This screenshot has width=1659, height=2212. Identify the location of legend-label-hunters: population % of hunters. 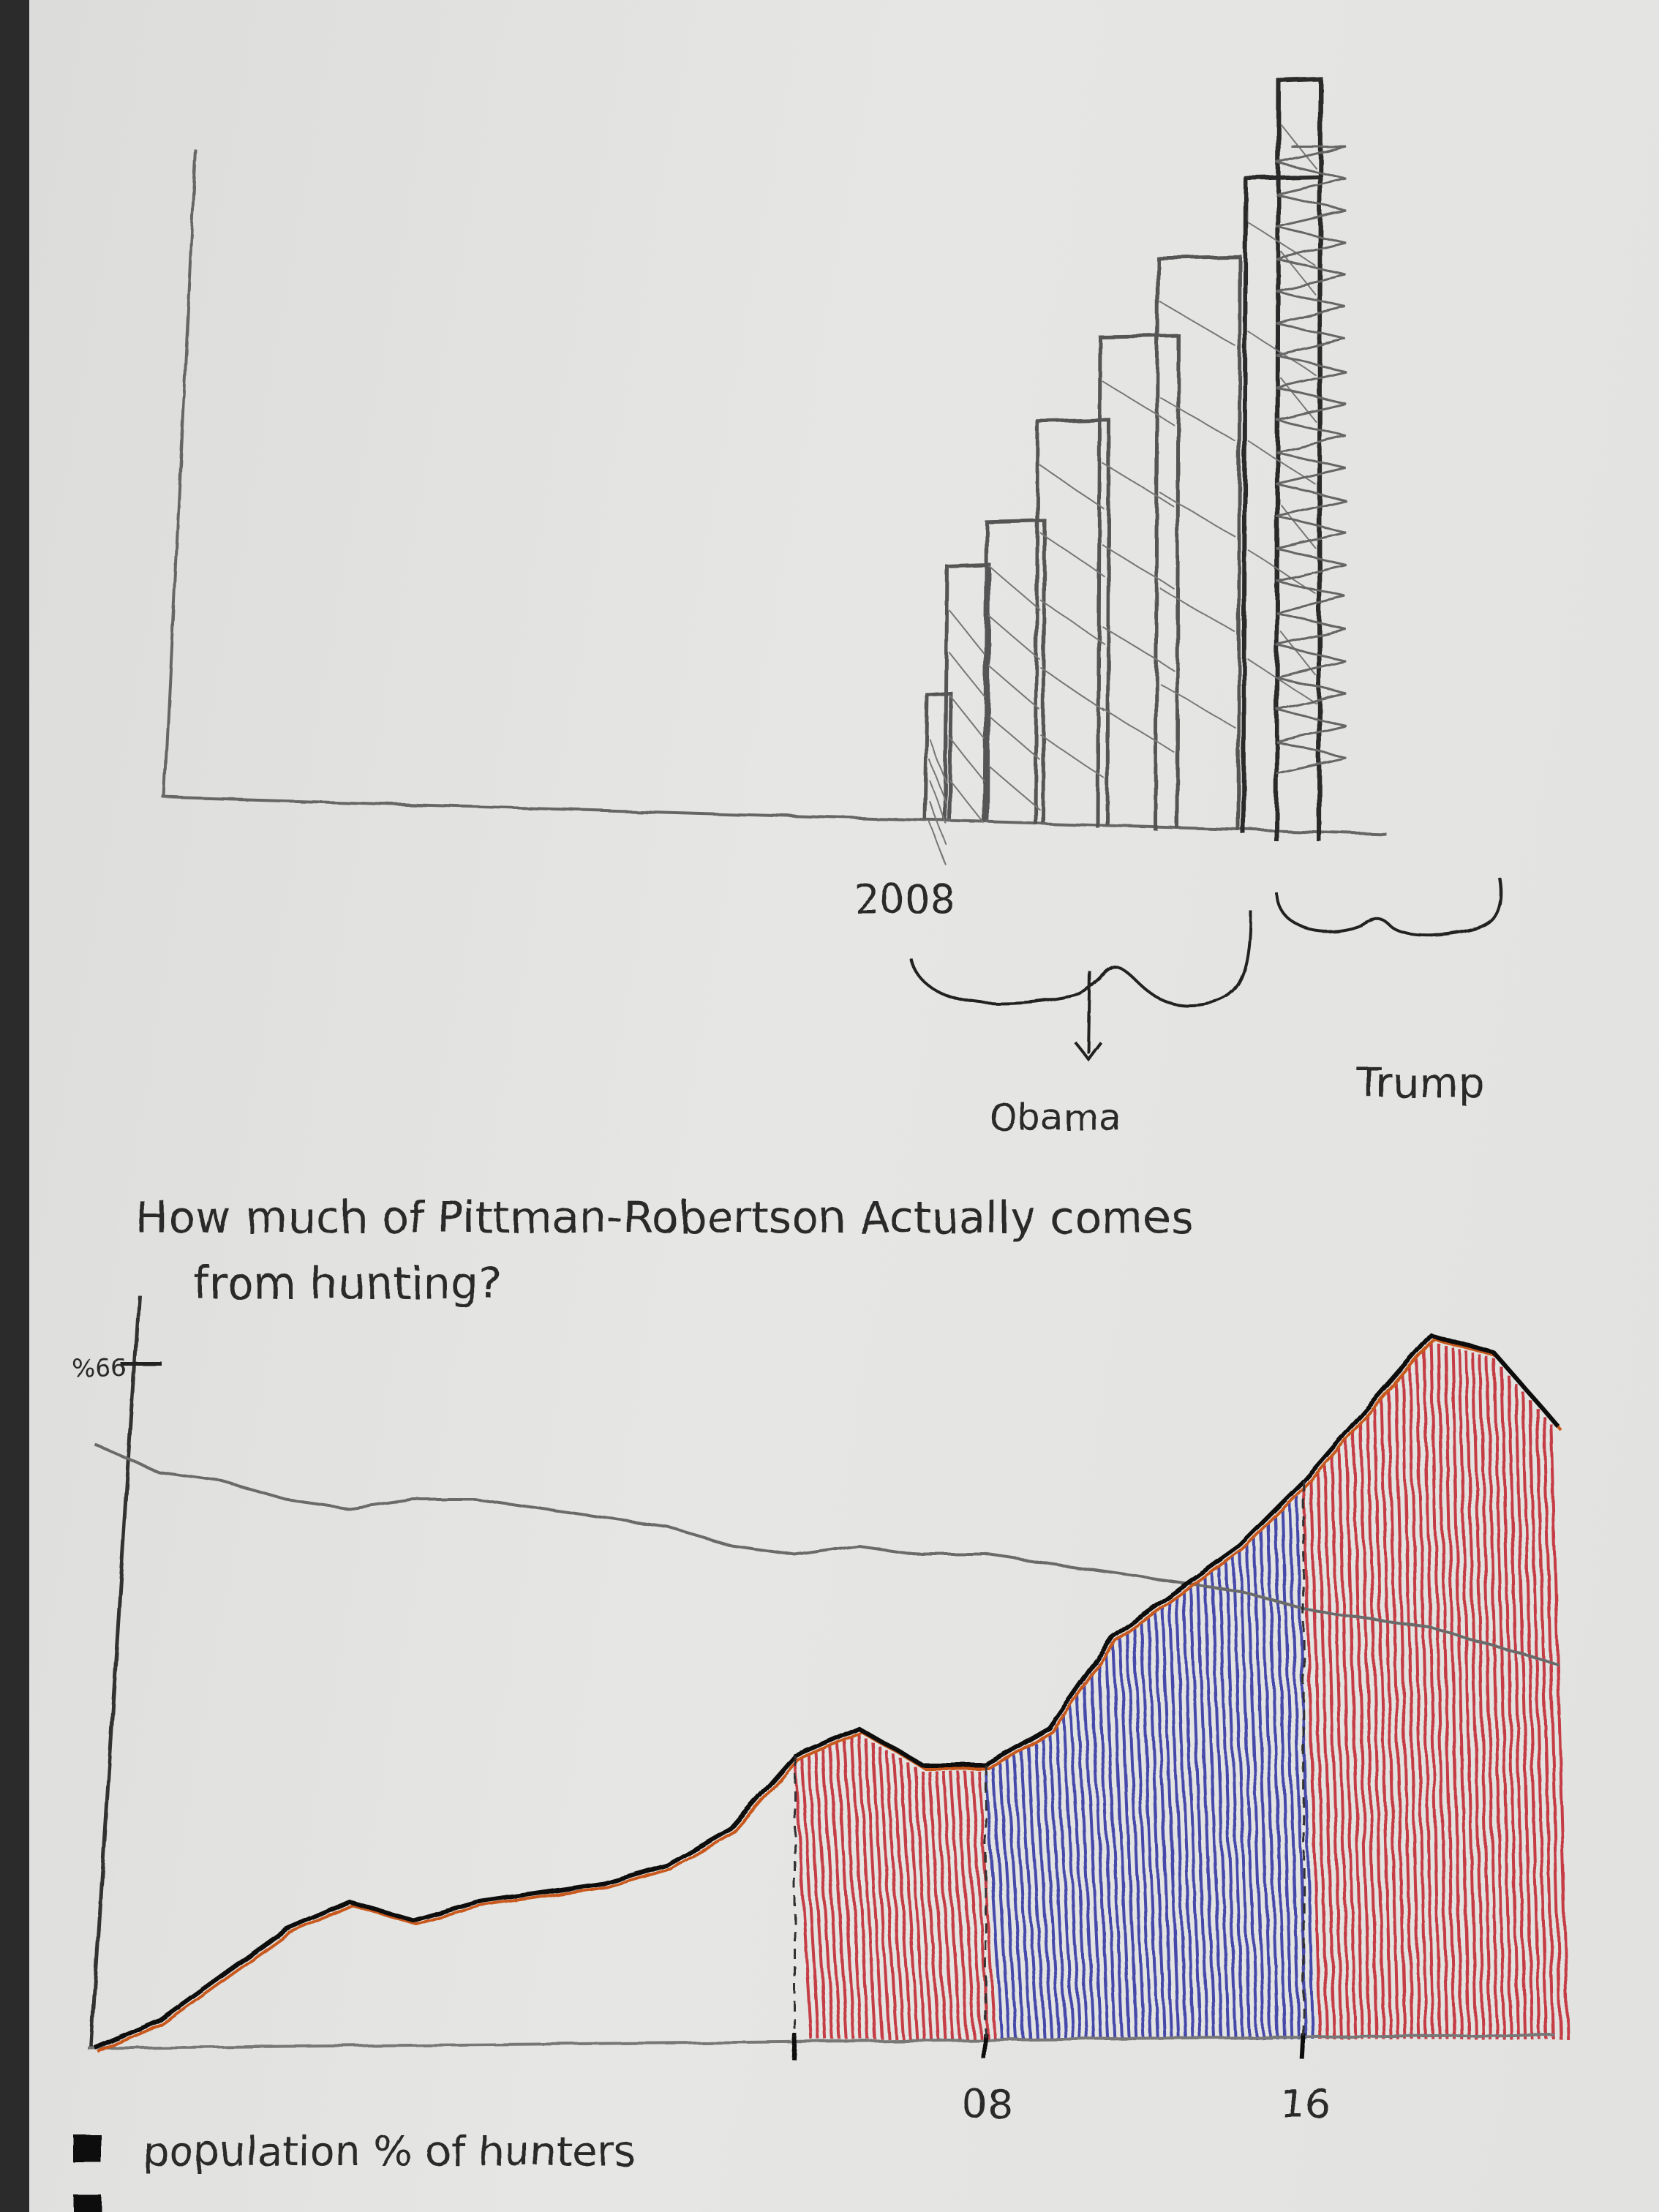
(390, 2151).